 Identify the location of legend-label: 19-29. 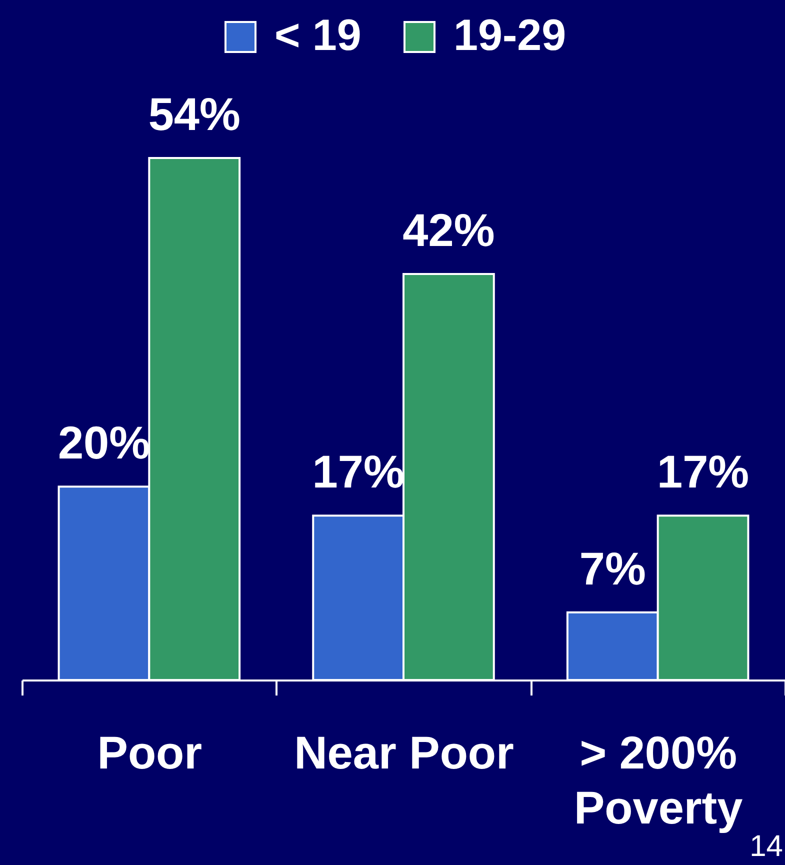
(510, 35).